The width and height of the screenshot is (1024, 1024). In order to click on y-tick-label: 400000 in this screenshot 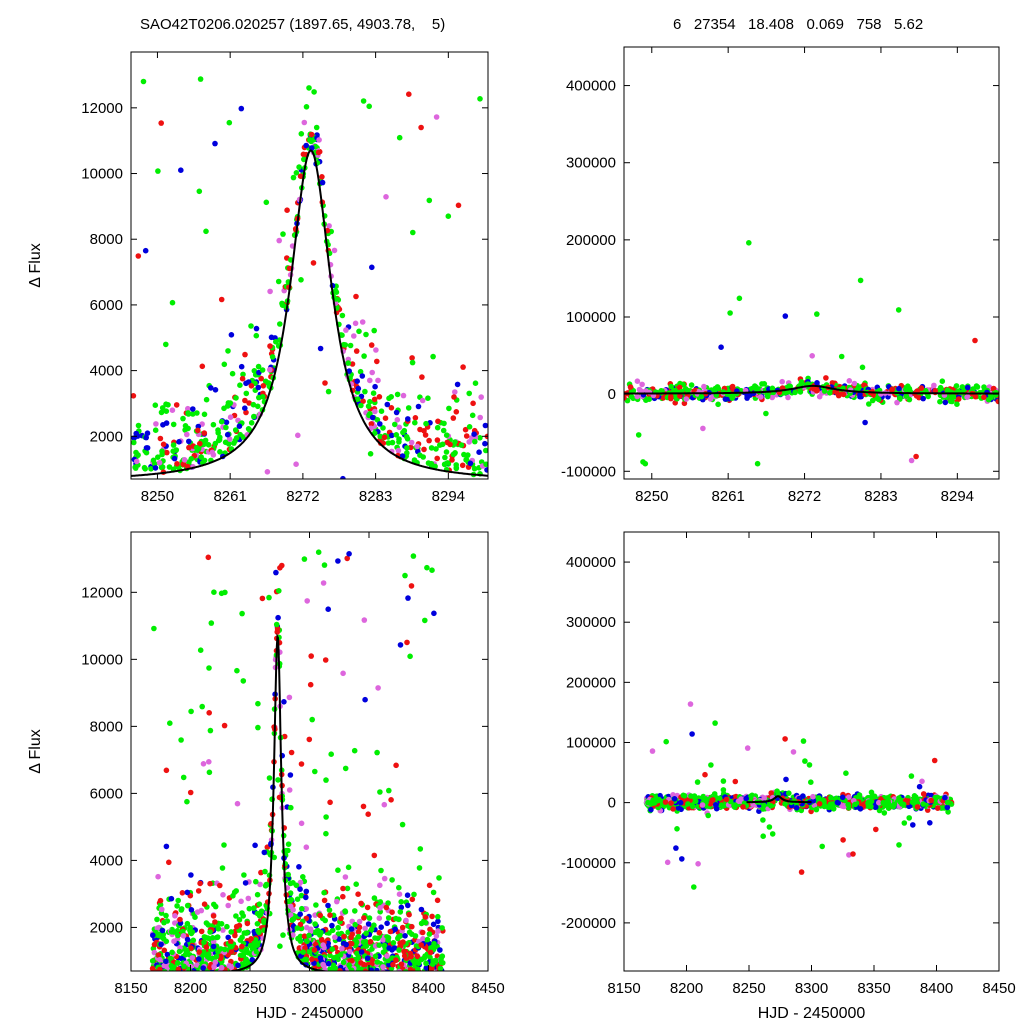, I will do `click(591, 86)`.